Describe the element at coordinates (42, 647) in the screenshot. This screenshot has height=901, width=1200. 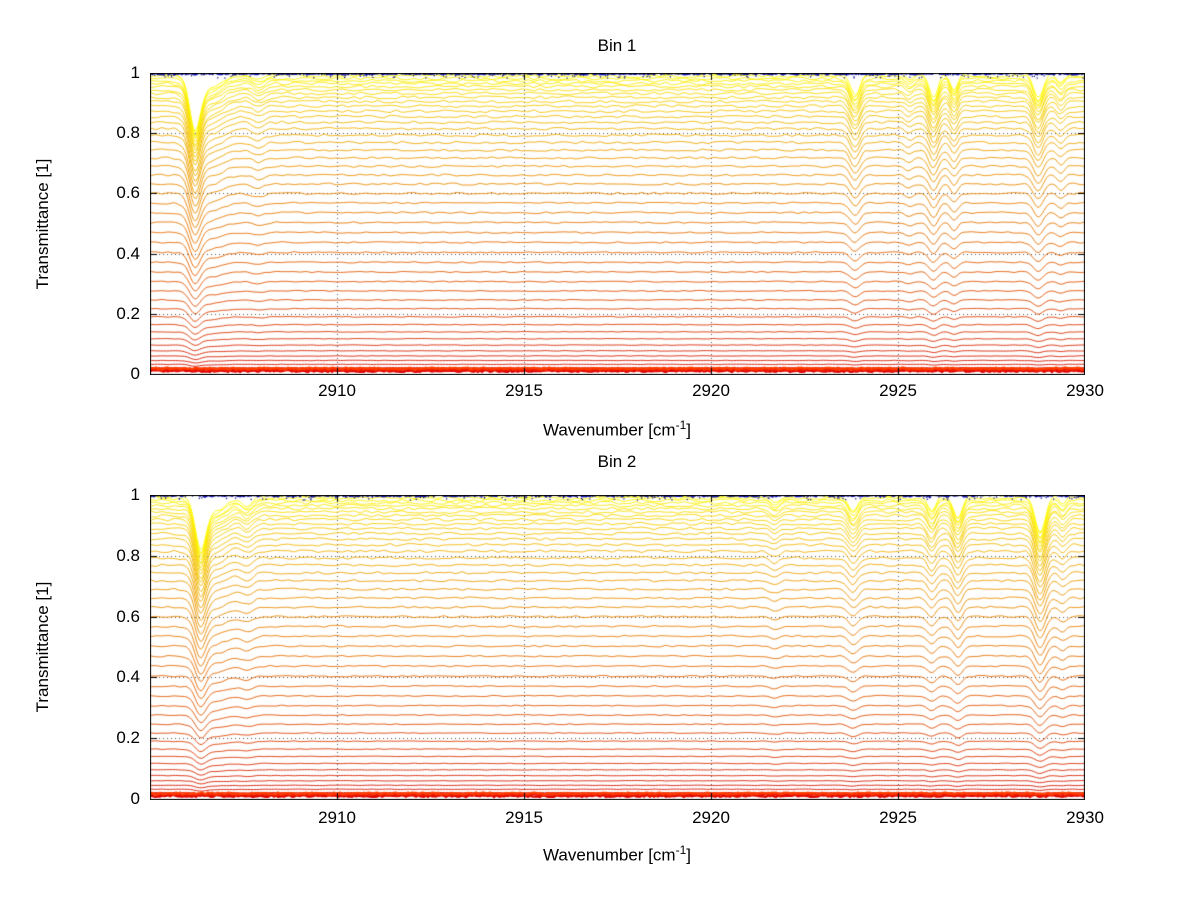
I see `y-axis-label-bin2: Transmittance [1]` at that location.